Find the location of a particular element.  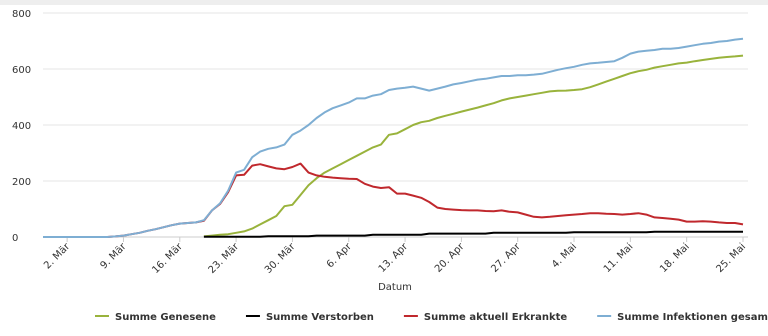

x-tick-label: 2. Mär is located at coordinates (57, 256).